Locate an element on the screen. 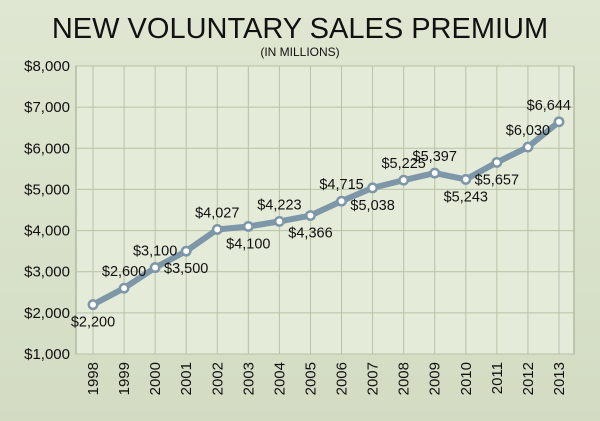 The height and width of the screenshot is (421, 600). x-tick-label: 2012 is located at coordinates (528, 378).